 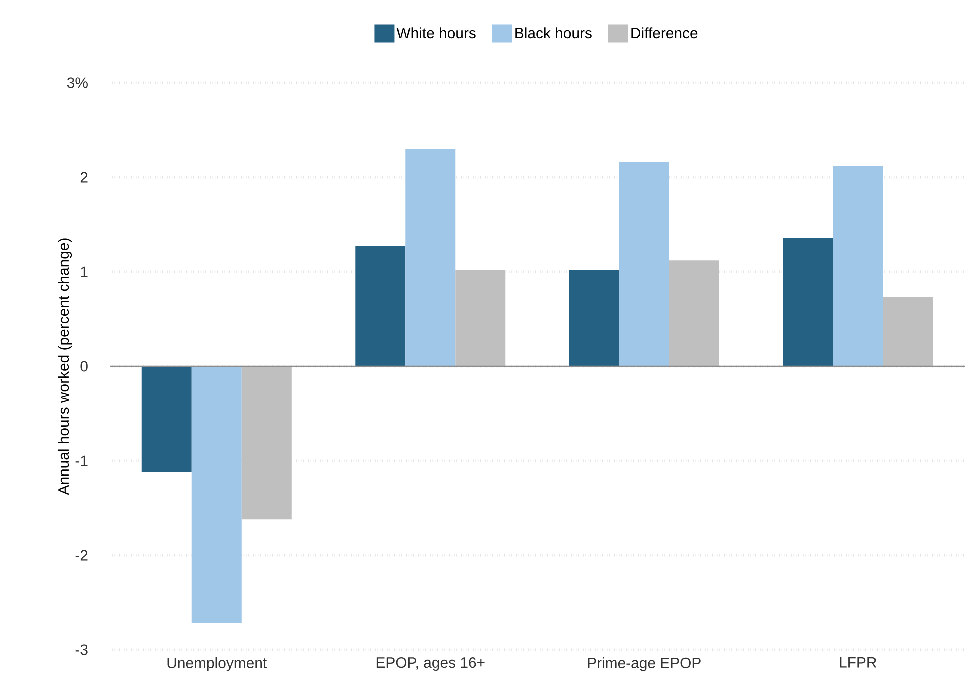 What do you see at coordinates (430, 665) in the screenshot?
I see `x-tick-label: EPOP, ages 16+` at bounding box center [430, 665].